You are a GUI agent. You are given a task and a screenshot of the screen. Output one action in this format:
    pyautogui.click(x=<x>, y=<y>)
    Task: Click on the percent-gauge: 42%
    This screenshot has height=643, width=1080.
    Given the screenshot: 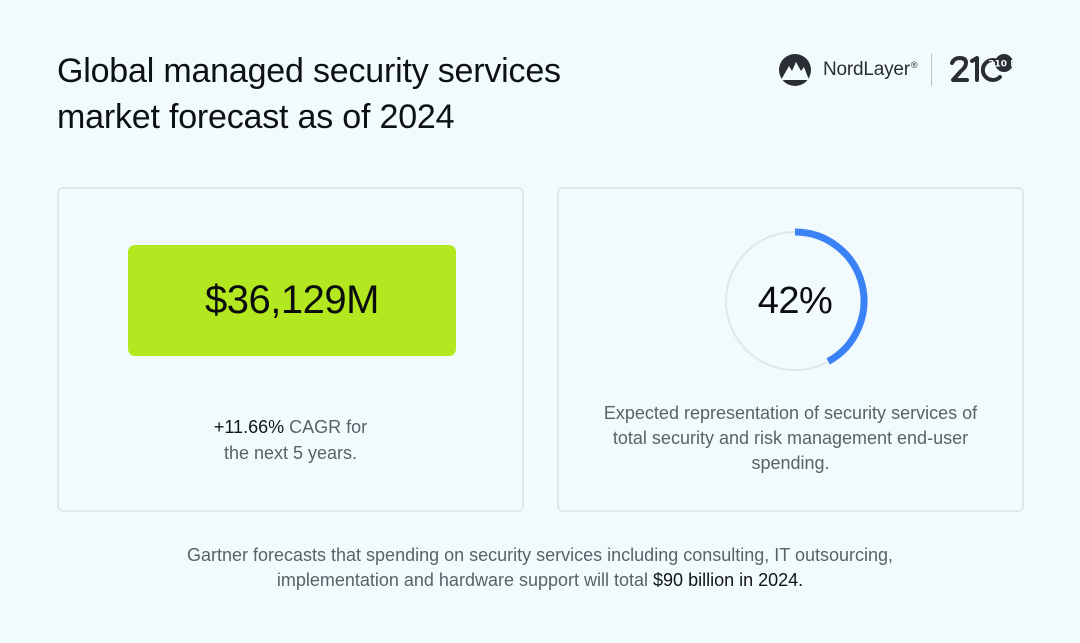 What is the action you would take?
    pyautogui.click(x=795, y=301)
    